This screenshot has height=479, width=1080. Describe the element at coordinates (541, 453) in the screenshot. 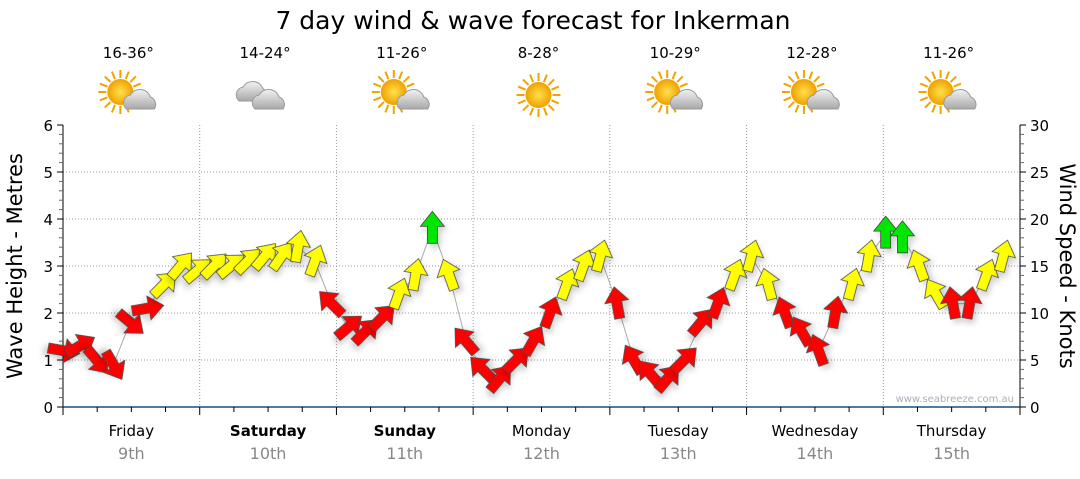

I see `day-date: 12th` at that location.